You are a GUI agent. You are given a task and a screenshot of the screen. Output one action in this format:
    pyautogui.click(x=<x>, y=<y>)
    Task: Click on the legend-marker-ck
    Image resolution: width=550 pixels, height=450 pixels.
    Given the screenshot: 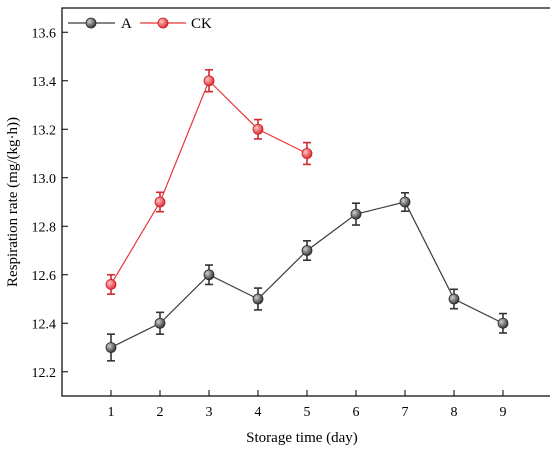 What is the action you would take?
    pyautogui.click(x=163, y=23)
    